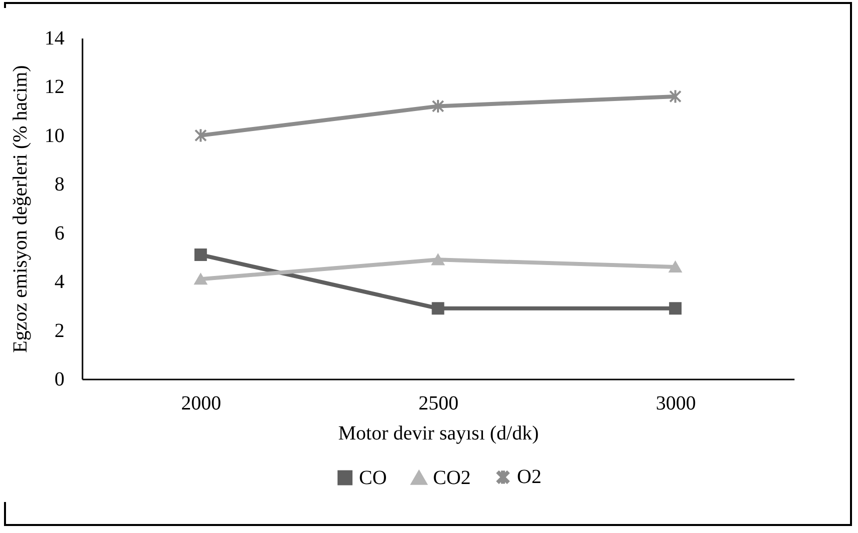  Describe the element at coordinates (438, 433) in the screenshot. I see `x-axis-title: Motor devir sayısı (d/dk)` at that location.